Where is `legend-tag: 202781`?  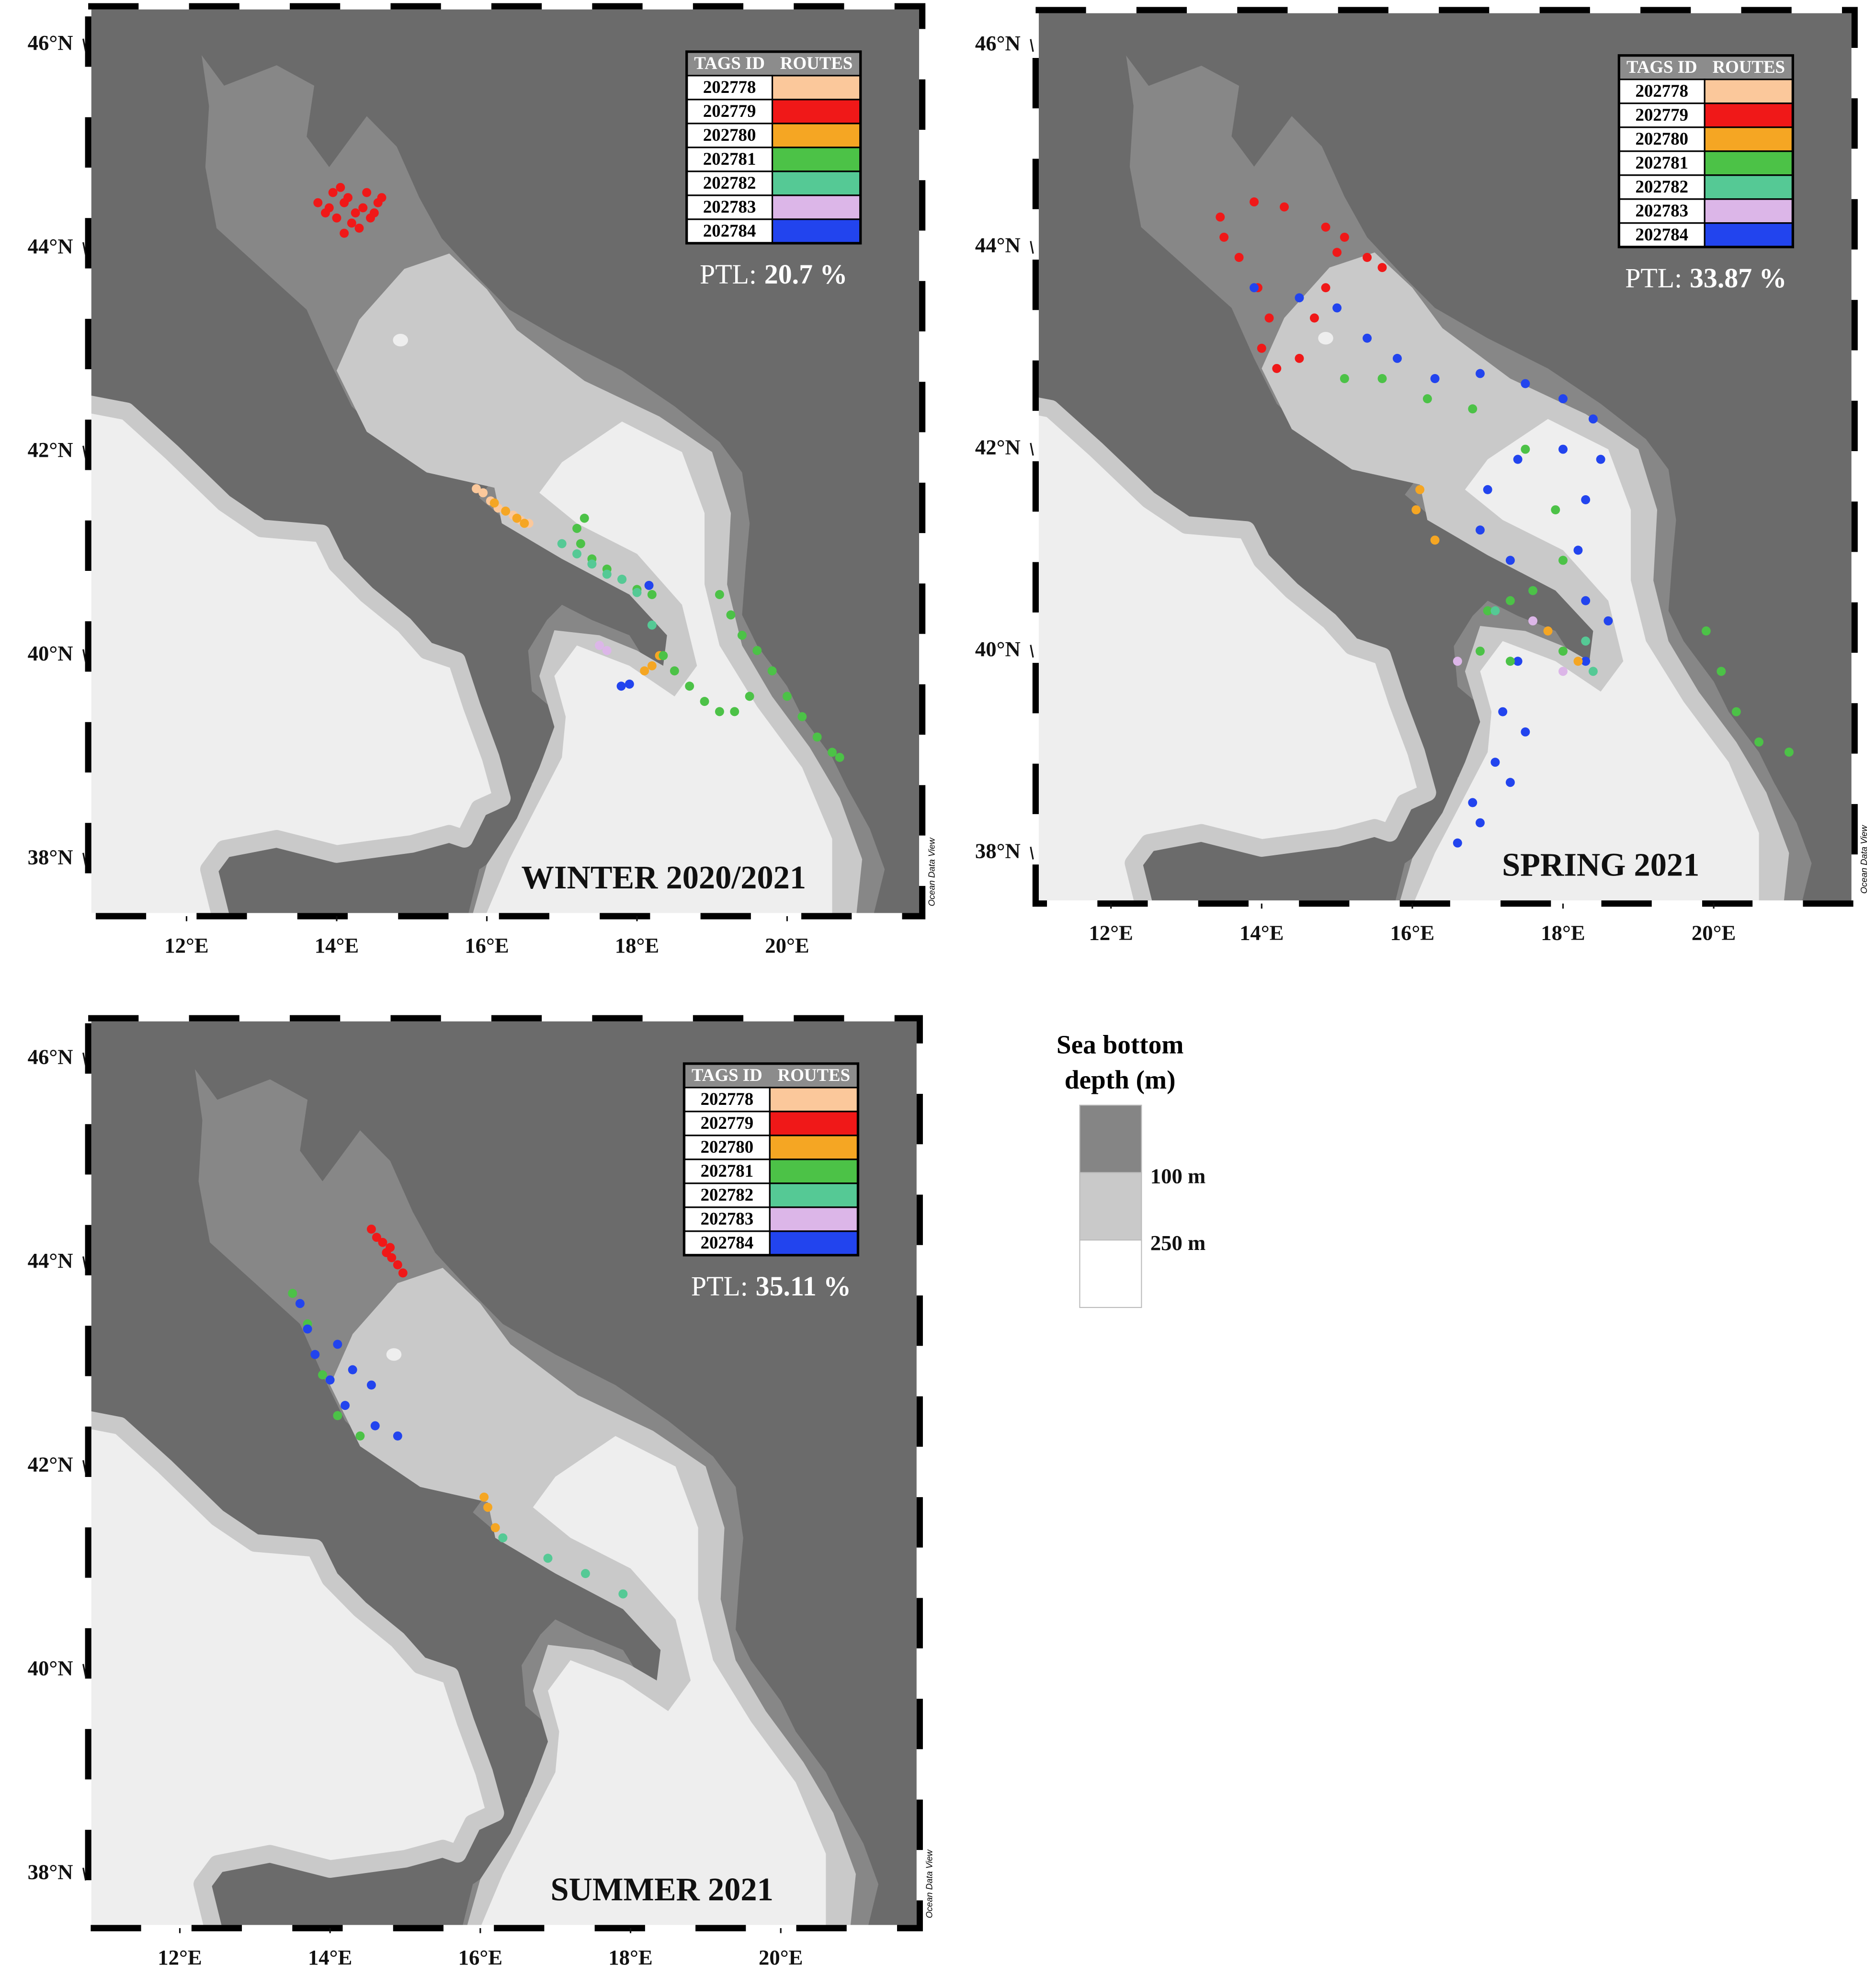
legend-tag: 202781 is located at coordinates (727, 1171).